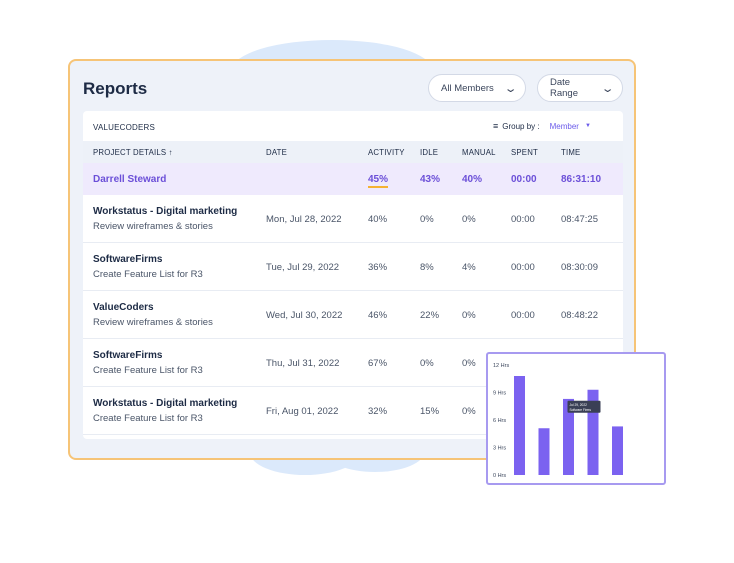 This screenshot has width=734, height=563. What do you see at coordinates (386, 152) in the screenshot?
I see `column-activity: ACTIVITY` at bounding box center [386, 152].